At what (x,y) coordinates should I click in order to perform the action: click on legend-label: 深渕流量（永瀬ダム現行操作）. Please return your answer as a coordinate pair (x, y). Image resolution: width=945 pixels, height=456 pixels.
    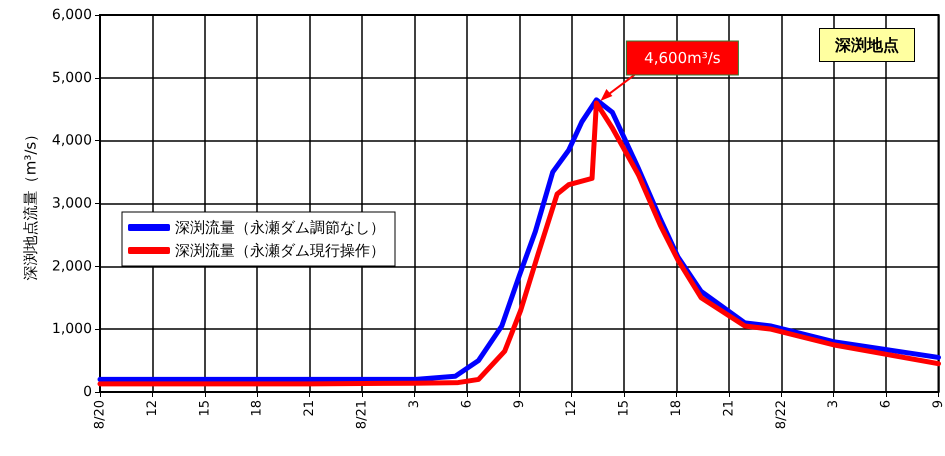
    Looking at the image, I should click on (280, 251).